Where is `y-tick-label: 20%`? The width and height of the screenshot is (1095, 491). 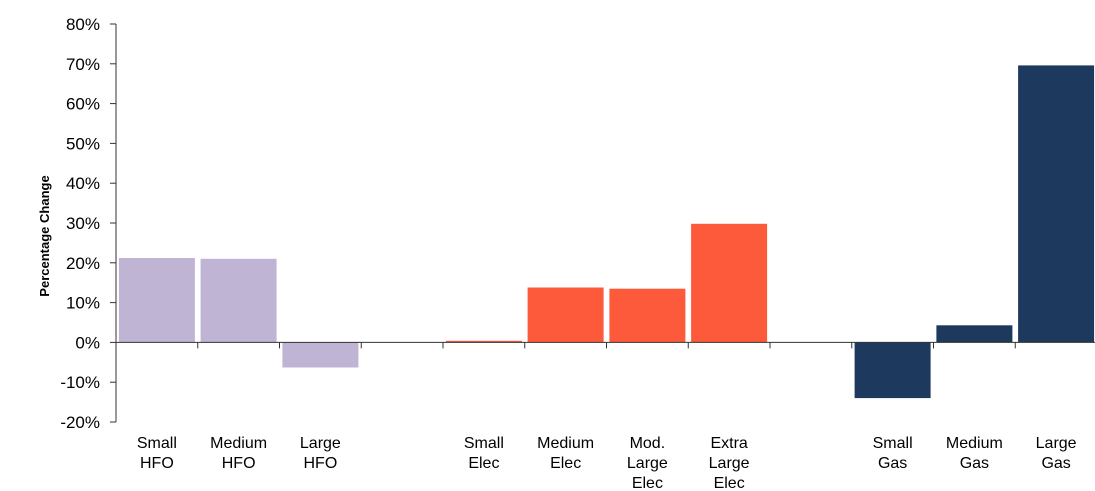
y-tick-label: 20% is located at coordinates (83, 263).